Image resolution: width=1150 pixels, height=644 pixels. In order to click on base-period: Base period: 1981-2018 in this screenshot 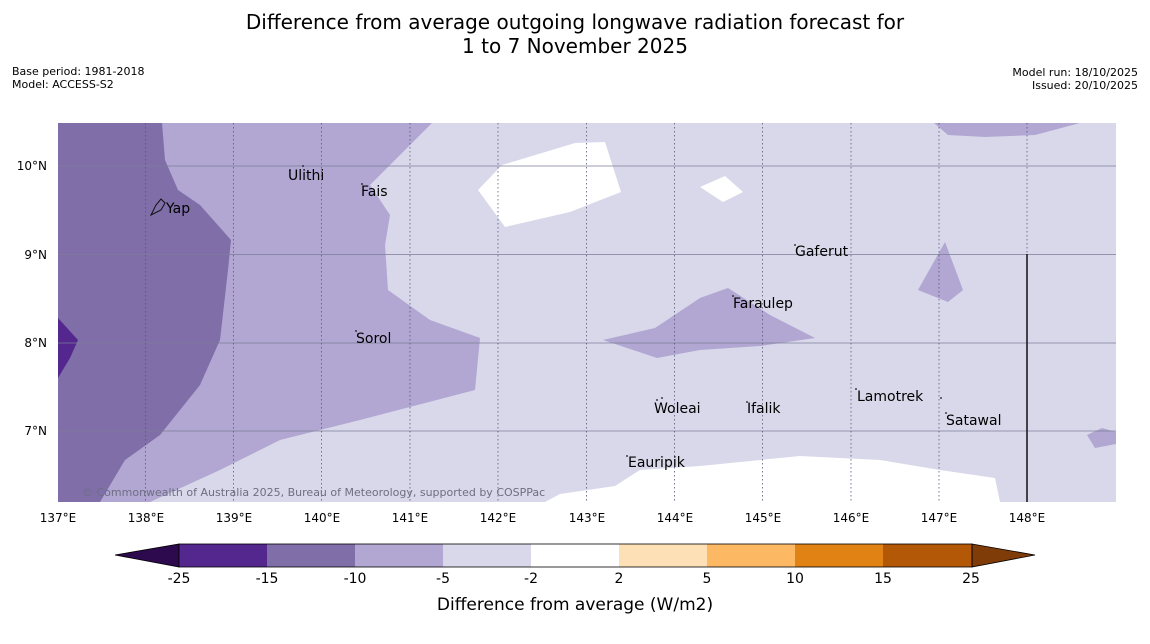, I will do `click(78, 71)`.